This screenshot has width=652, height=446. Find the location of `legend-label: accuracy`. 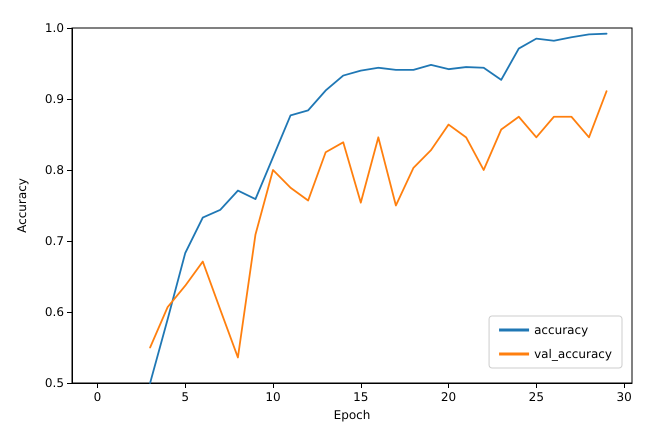

legend-label: accuracy is located at coordinates (561, 330).